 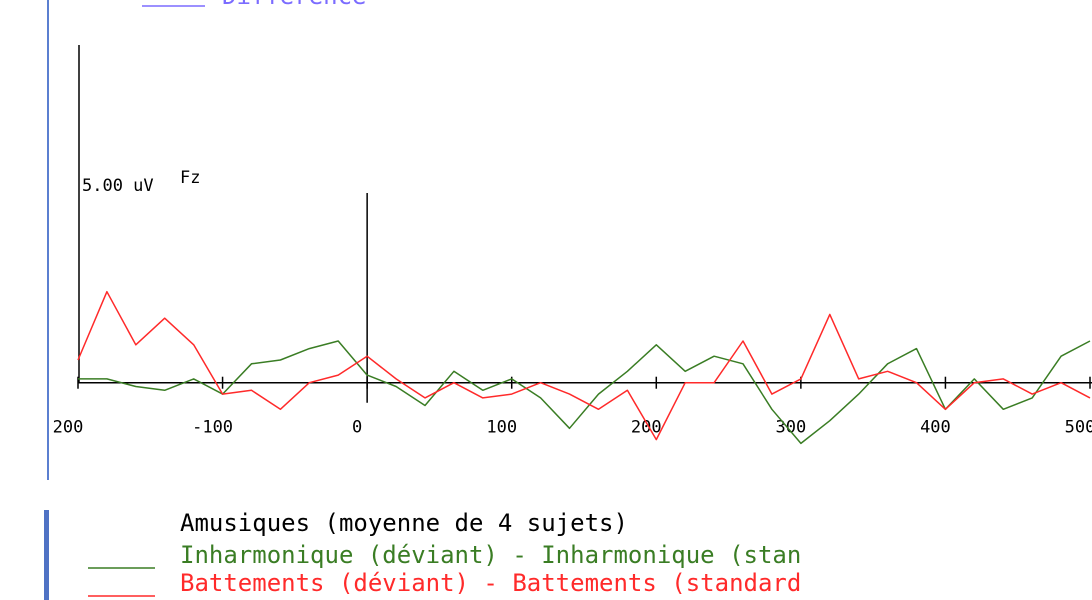 I want to click on legend-label: Difference, so click(x=294, y=5).